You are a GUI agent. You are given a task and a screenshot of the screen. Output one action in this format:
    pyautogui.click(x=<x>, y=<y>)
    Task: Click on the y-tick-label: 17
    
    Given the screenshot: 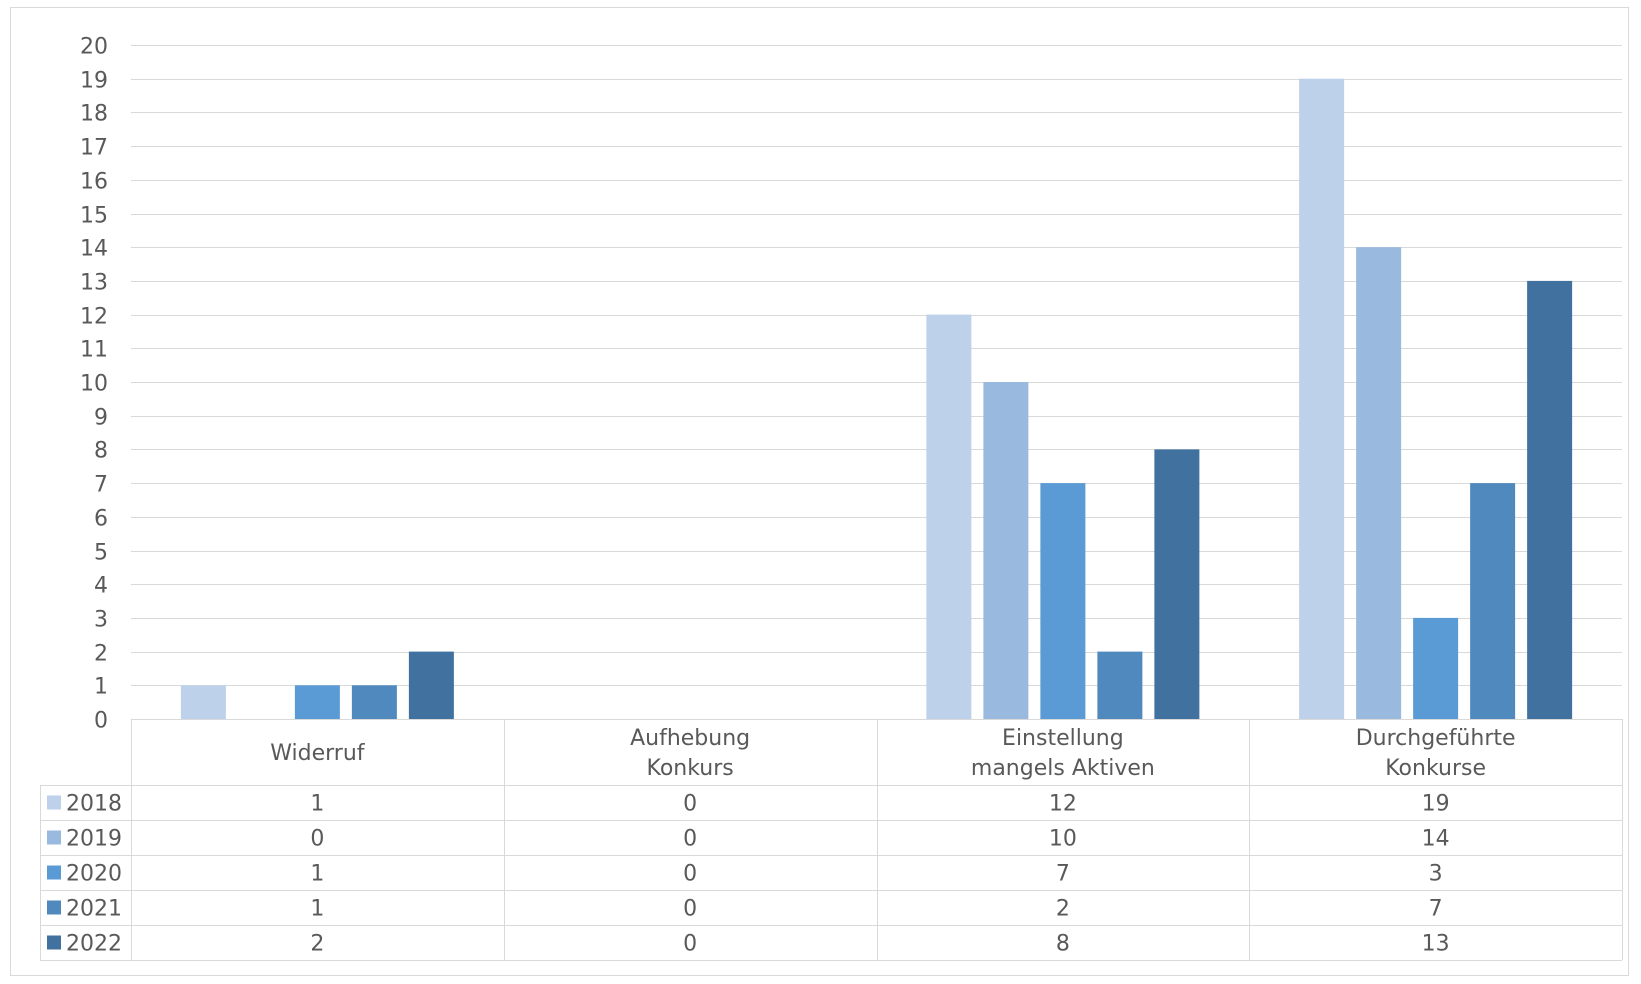 What is the action you would take?
    pyautogui.click(x=94, y=148)
    